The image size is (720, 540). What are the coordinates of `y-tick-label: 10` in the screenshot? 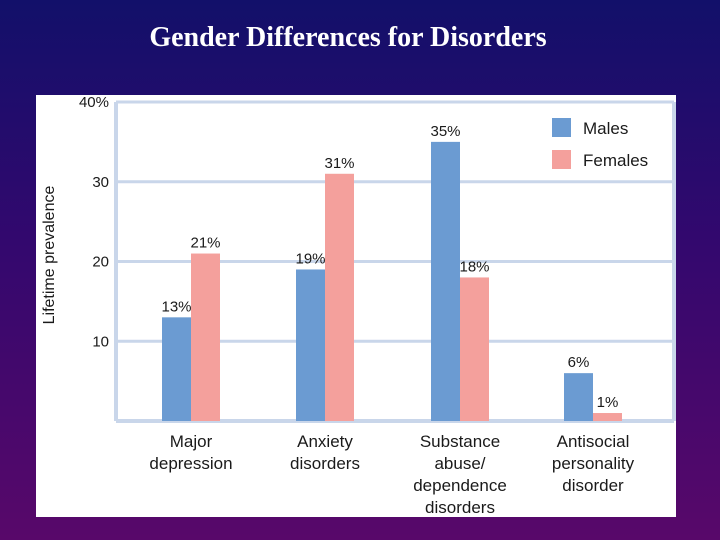 It's located at (100, 341).